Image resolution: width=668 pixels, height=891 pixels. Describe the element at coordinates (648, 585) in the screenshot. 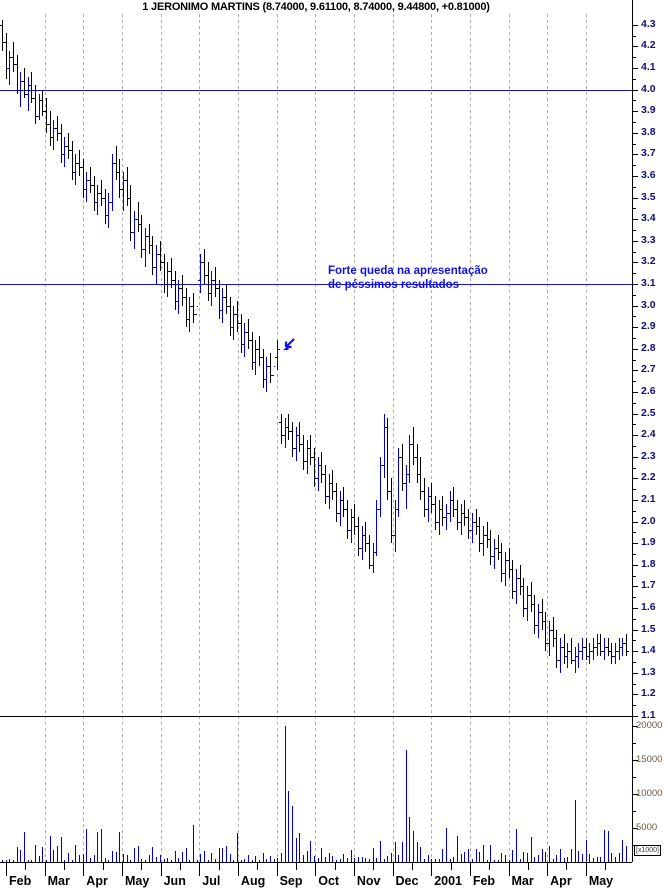

I see `price-label-1.7: 1.7` at that location.